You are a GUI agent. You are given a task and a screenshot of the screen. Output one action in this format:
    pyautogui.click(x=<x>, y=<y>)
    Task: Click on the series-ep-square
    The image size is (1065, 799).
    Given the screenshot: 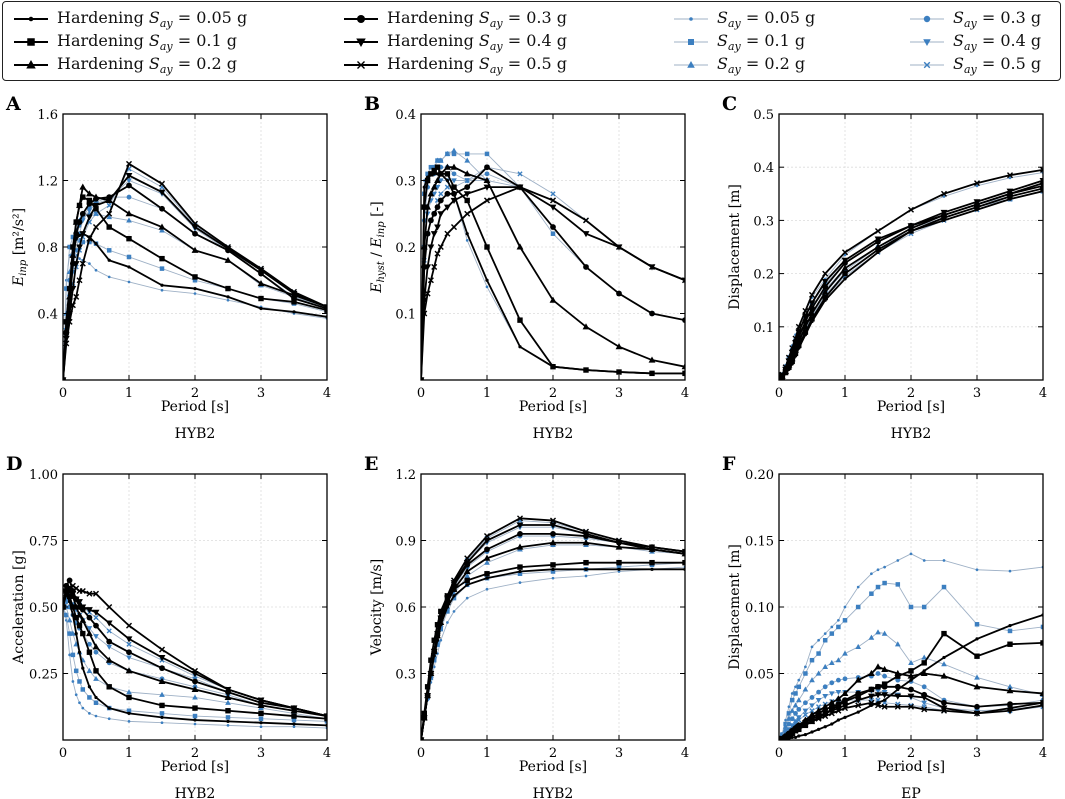 What is the action you would take?
    pyautogui.click(x=195, y=664)
    